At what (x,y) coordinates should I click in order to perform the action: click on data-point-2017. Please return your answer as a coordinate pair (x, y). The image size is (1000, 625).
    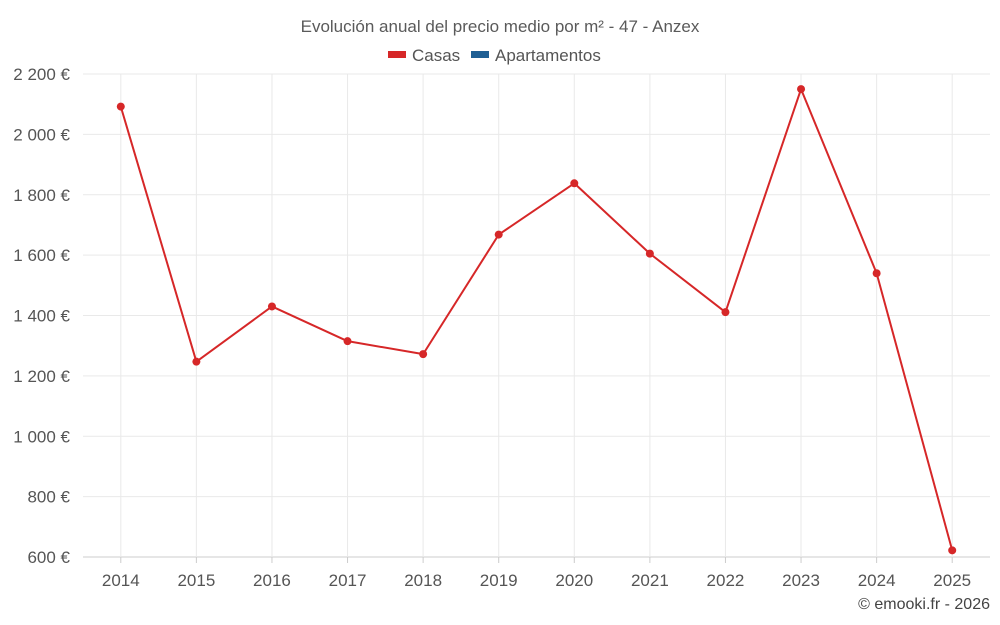
    Looking at the image, I should click on (347, 341).